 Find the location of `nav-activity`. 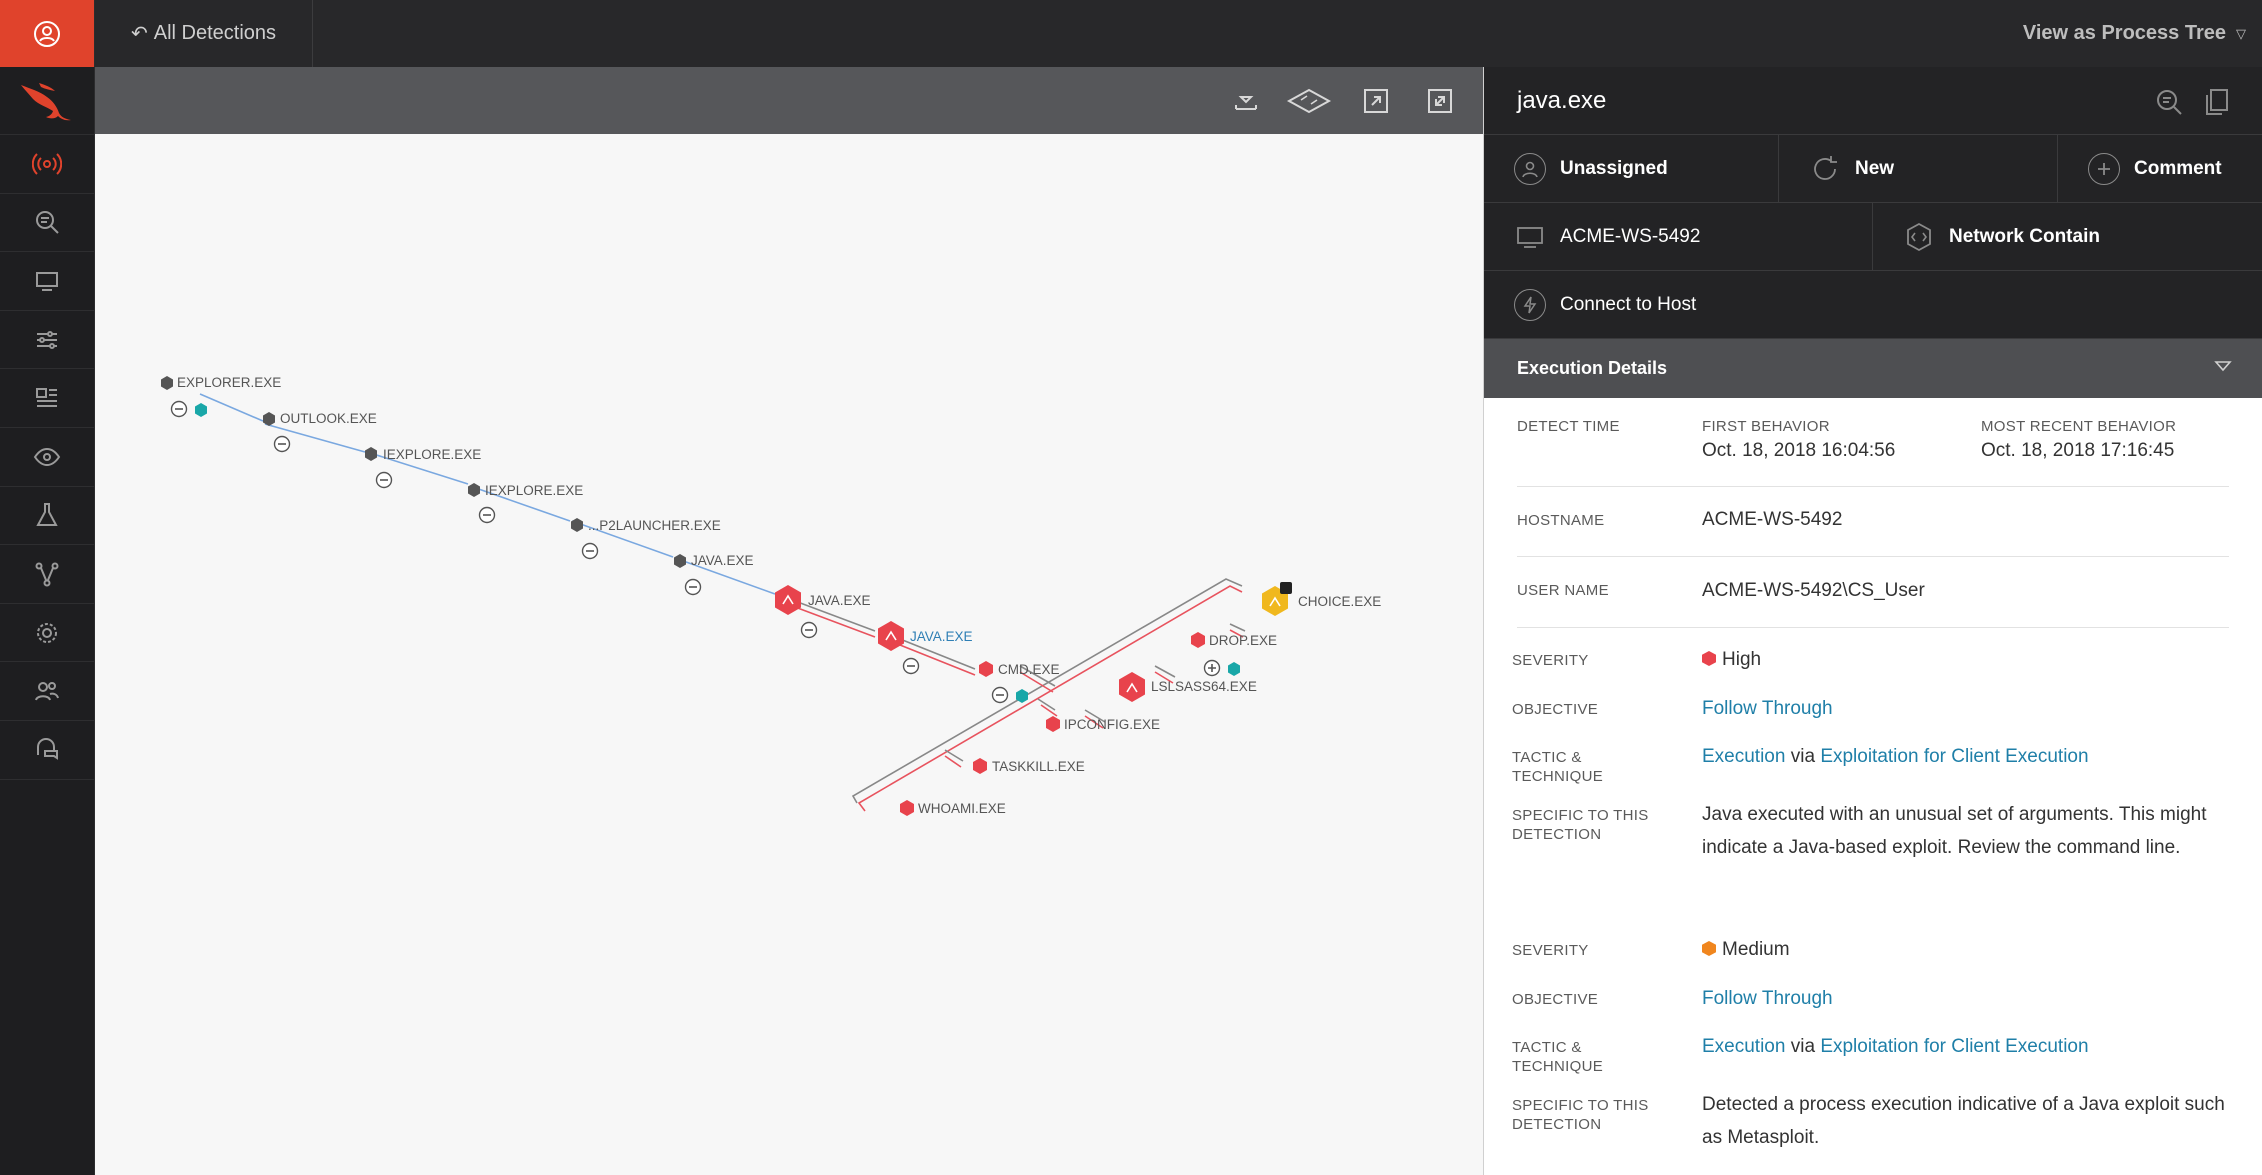

nav-activity is located at coordinates (47, 164).